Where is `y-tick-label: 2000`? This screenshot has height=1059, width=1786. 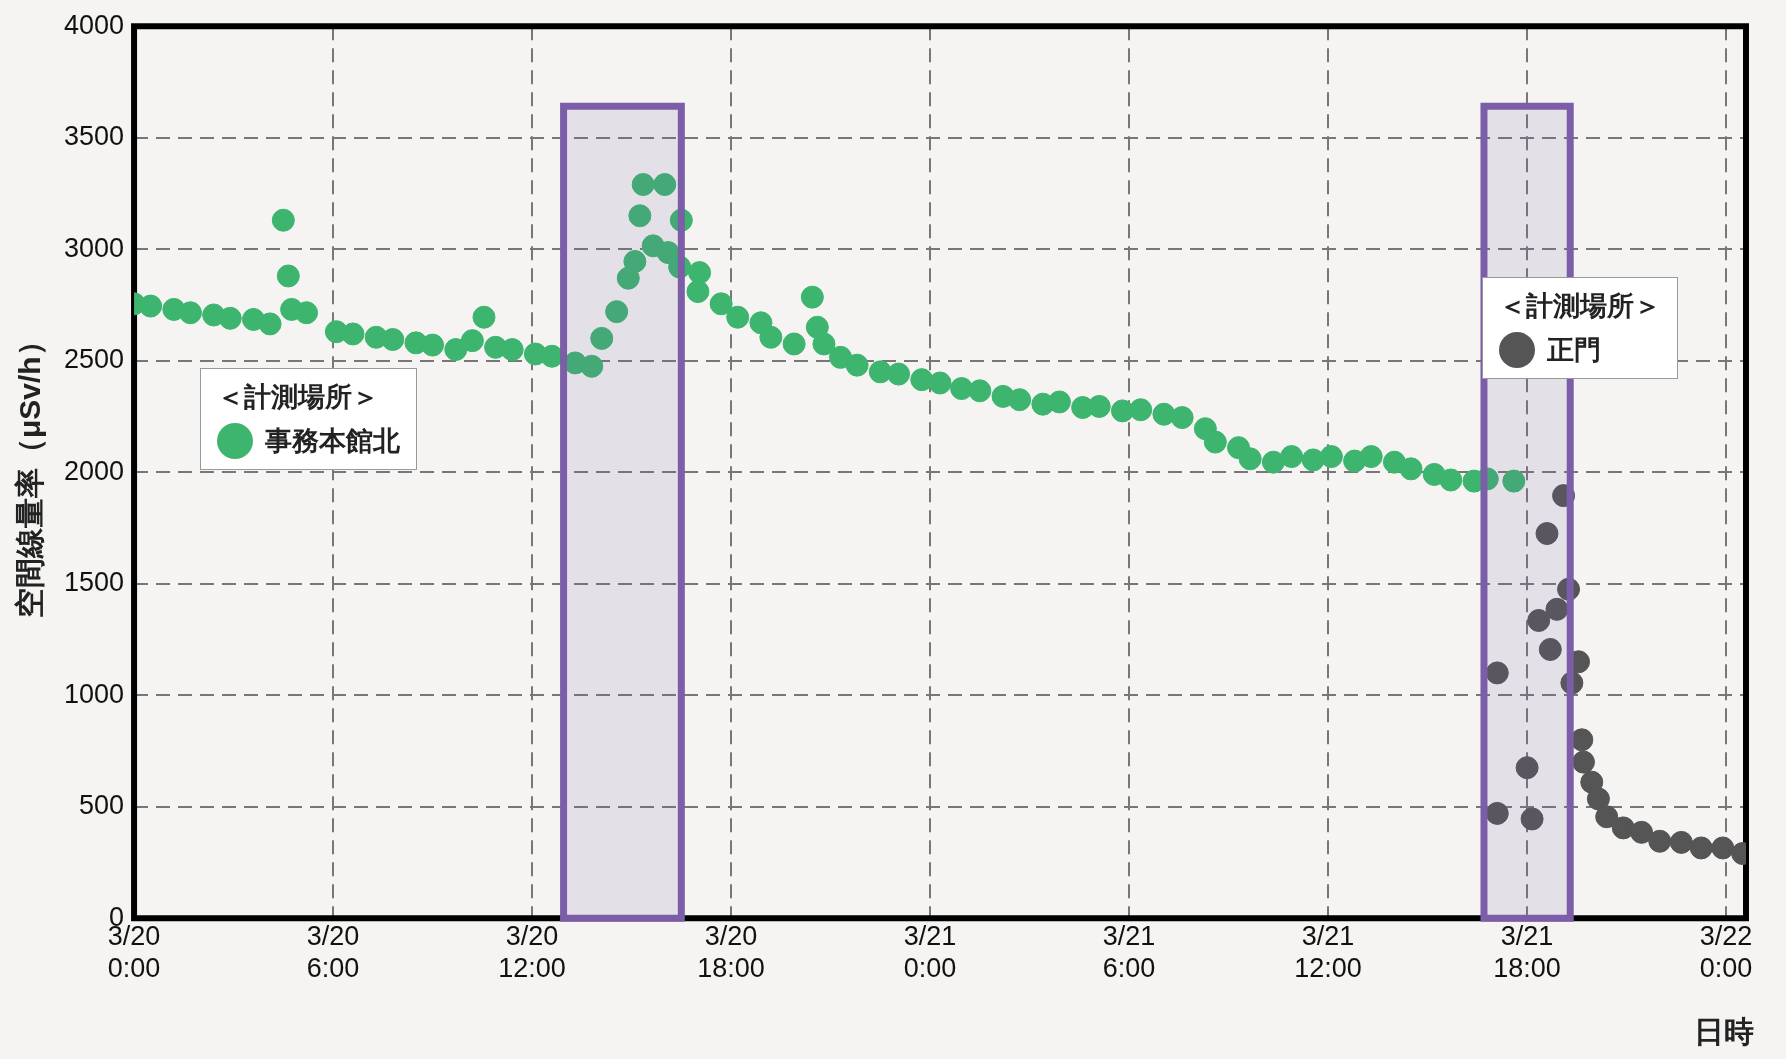 y-tick-label: 2000 is located at coordinates (94, 470).